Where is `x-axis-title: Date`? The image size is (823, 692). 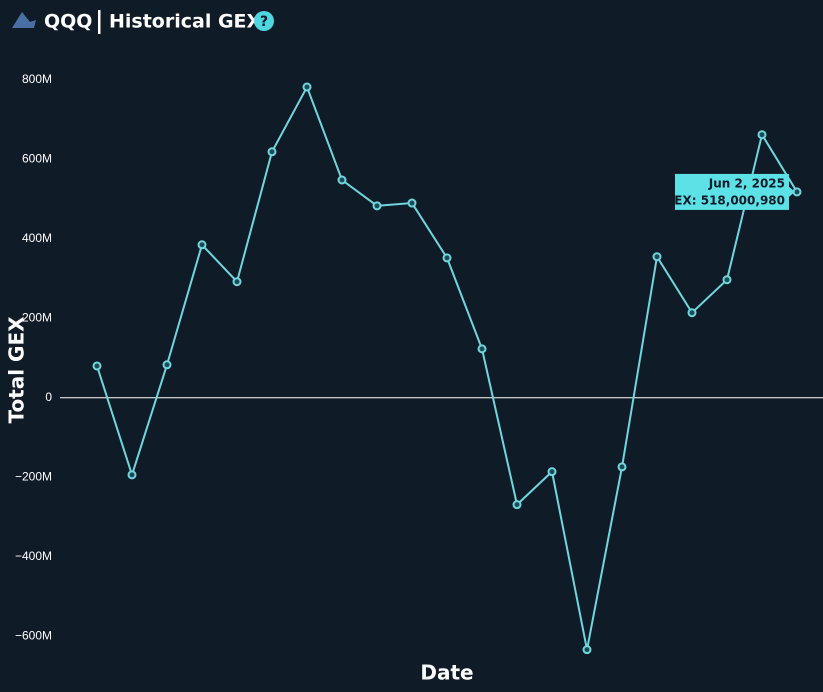
x-axis-title: Date is located at coordinates (446, 673).